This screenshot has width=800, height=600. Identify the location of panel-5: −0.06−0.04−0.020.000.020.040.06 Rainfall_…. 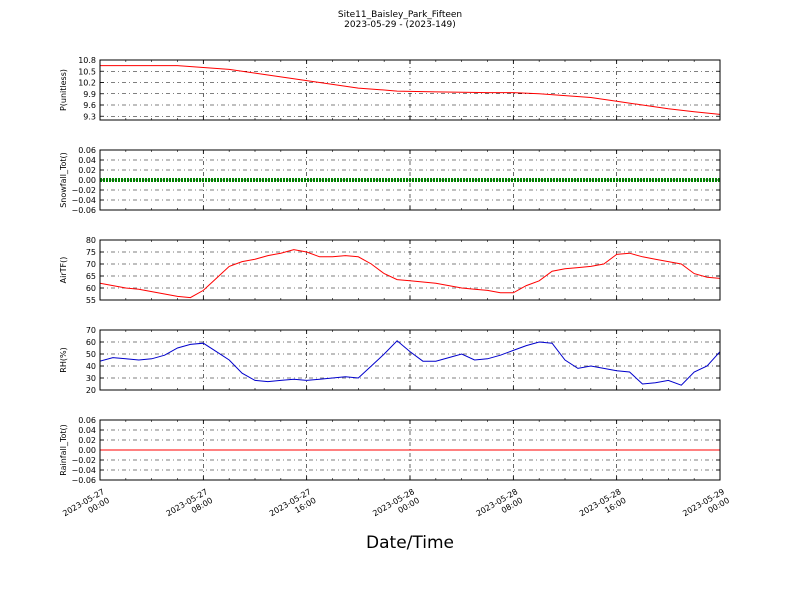
(390, 450).